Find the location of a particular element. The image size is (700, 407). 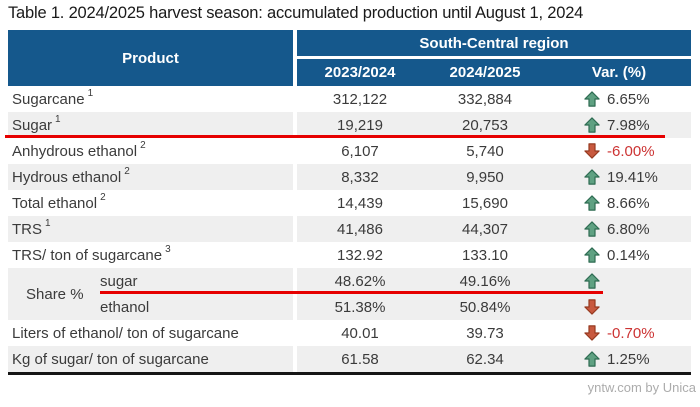

row-values: 41,486 44,307 6.80% is located at coordinates (494, 229).